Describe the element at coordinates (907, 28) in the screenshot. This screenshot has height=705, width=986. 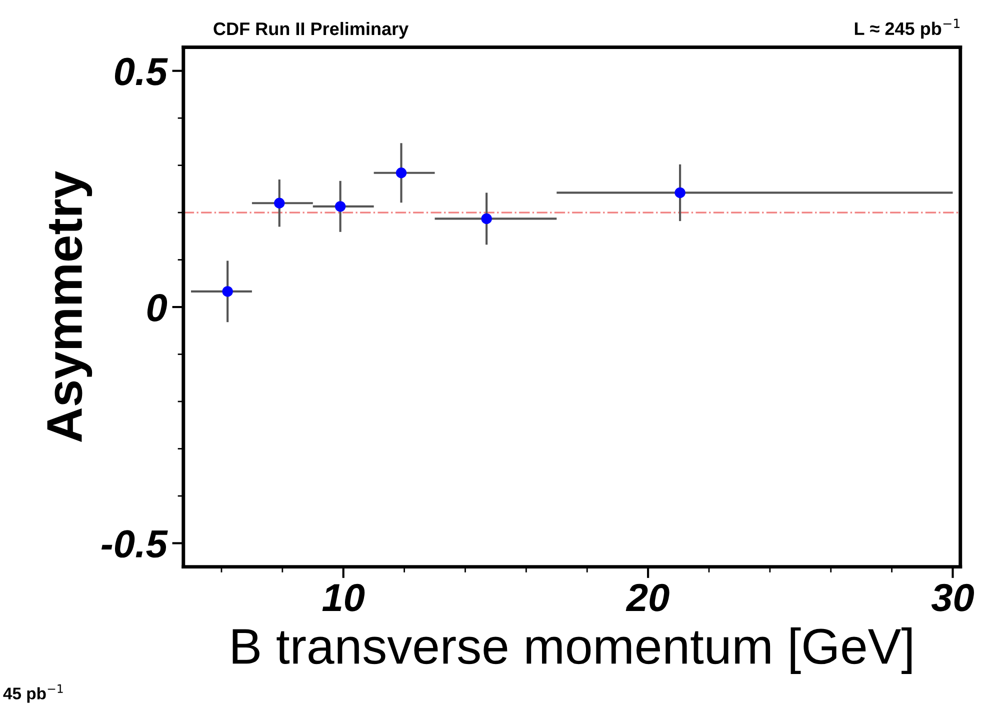
I see `chart-subtitle: L ≈ 245 pb$^{−1}$` at that location.